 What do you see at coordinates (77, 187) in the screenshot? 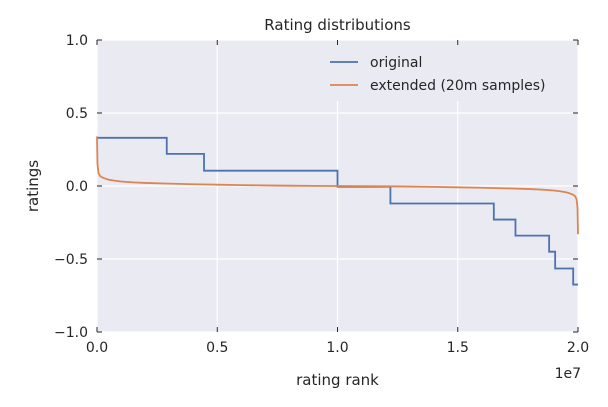
I see `y-tick-label: 0.0` at bounding box center [77, 187].